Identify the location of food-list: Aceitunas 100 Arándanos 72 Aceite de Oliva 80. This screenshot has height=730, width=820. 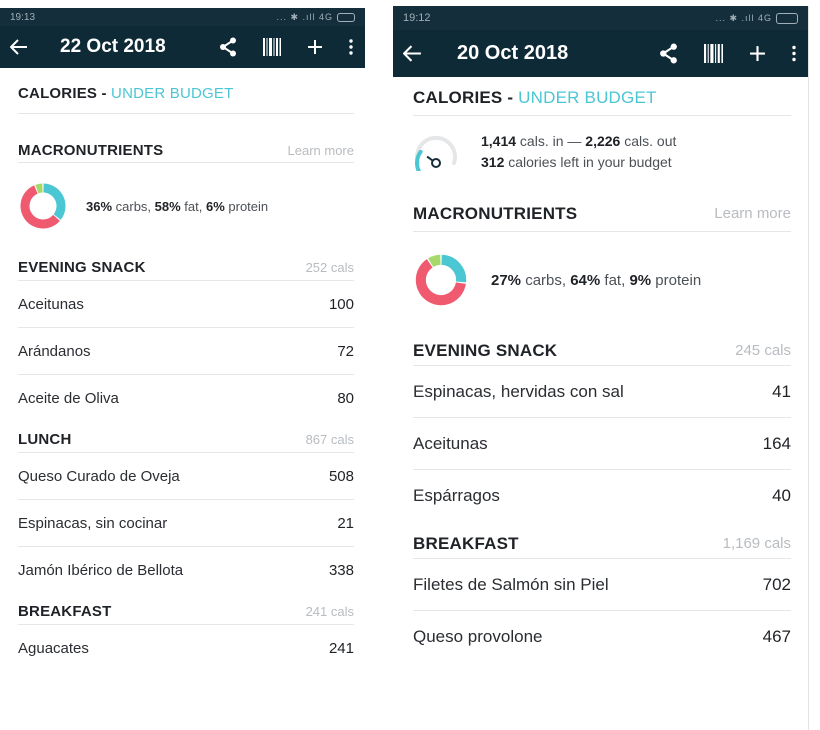
(186, 351).